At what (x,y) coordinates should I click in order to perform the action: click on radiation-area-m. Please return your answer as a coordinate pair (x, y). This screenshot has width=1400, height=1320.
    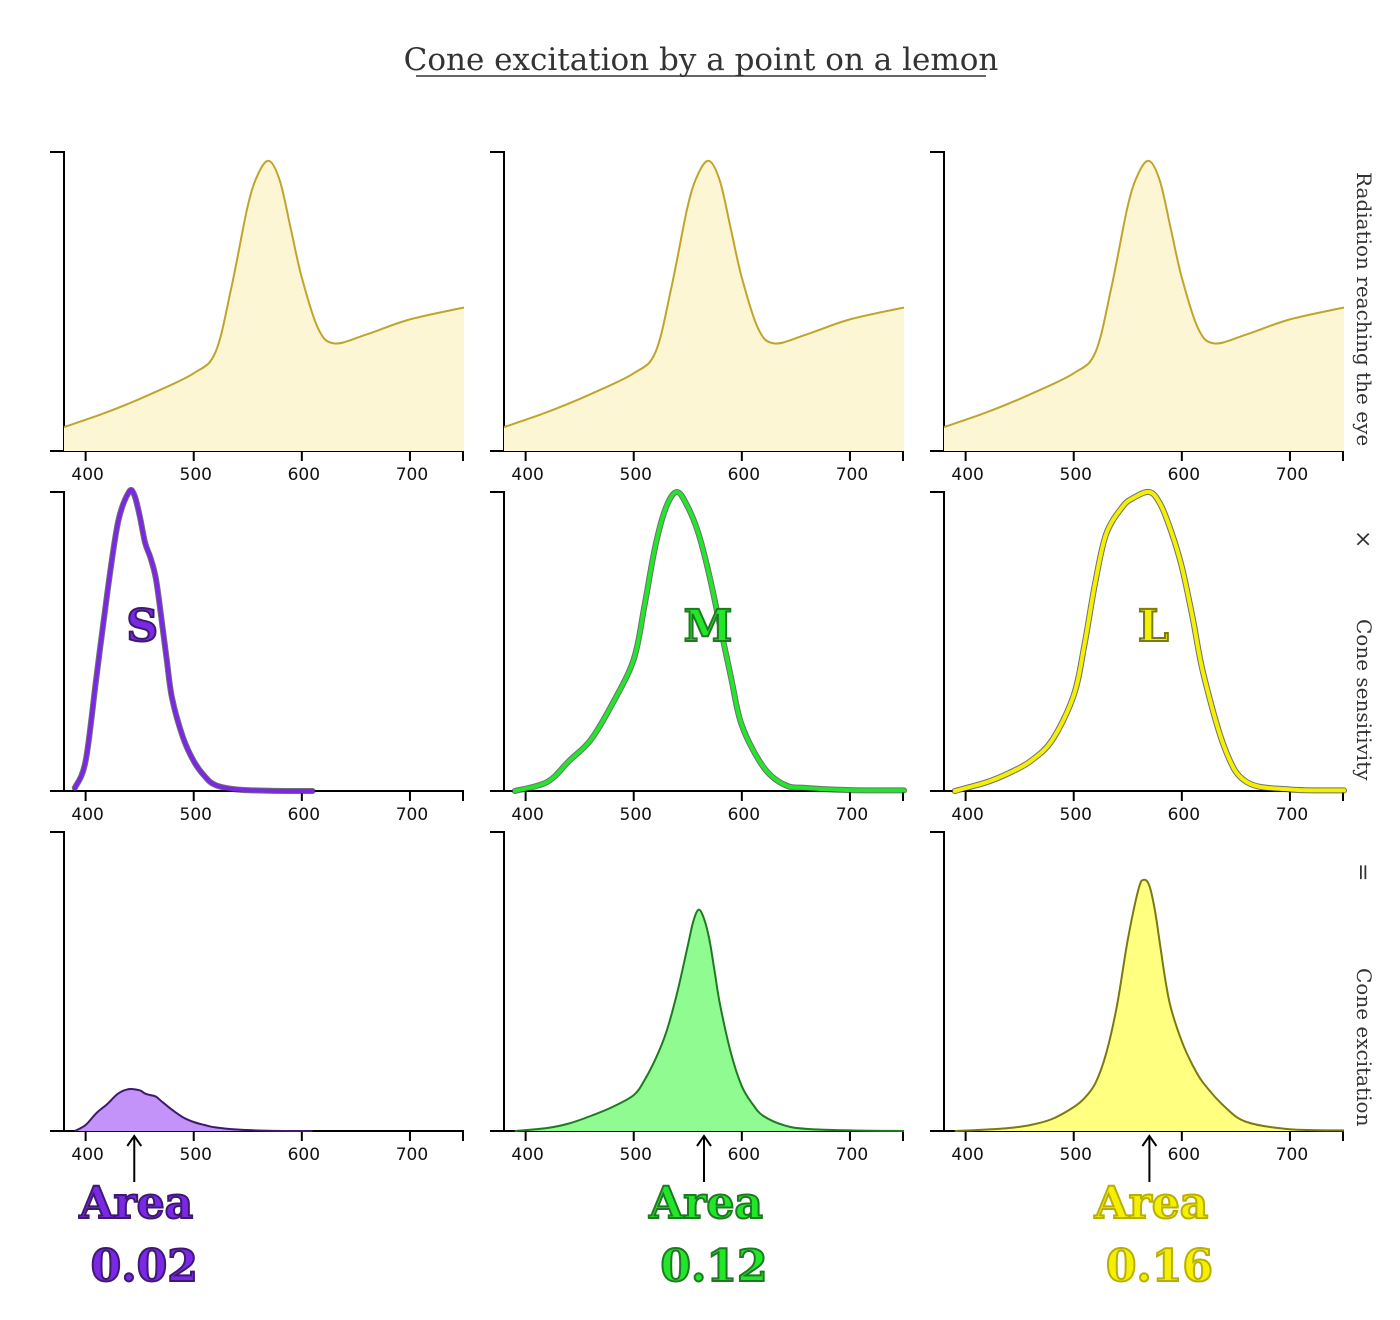
    Looking at the image, I should click on (704, 305).